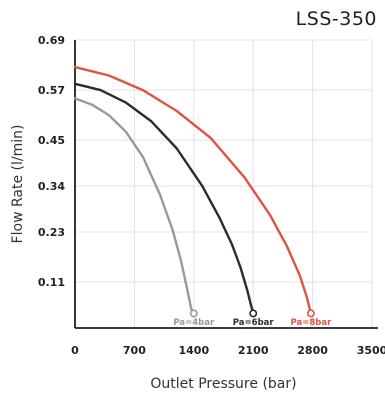  Describe the element at coordinates (312, 323) in the screenshot. I see `series-end-label-3: Pa=8bar` at that location.